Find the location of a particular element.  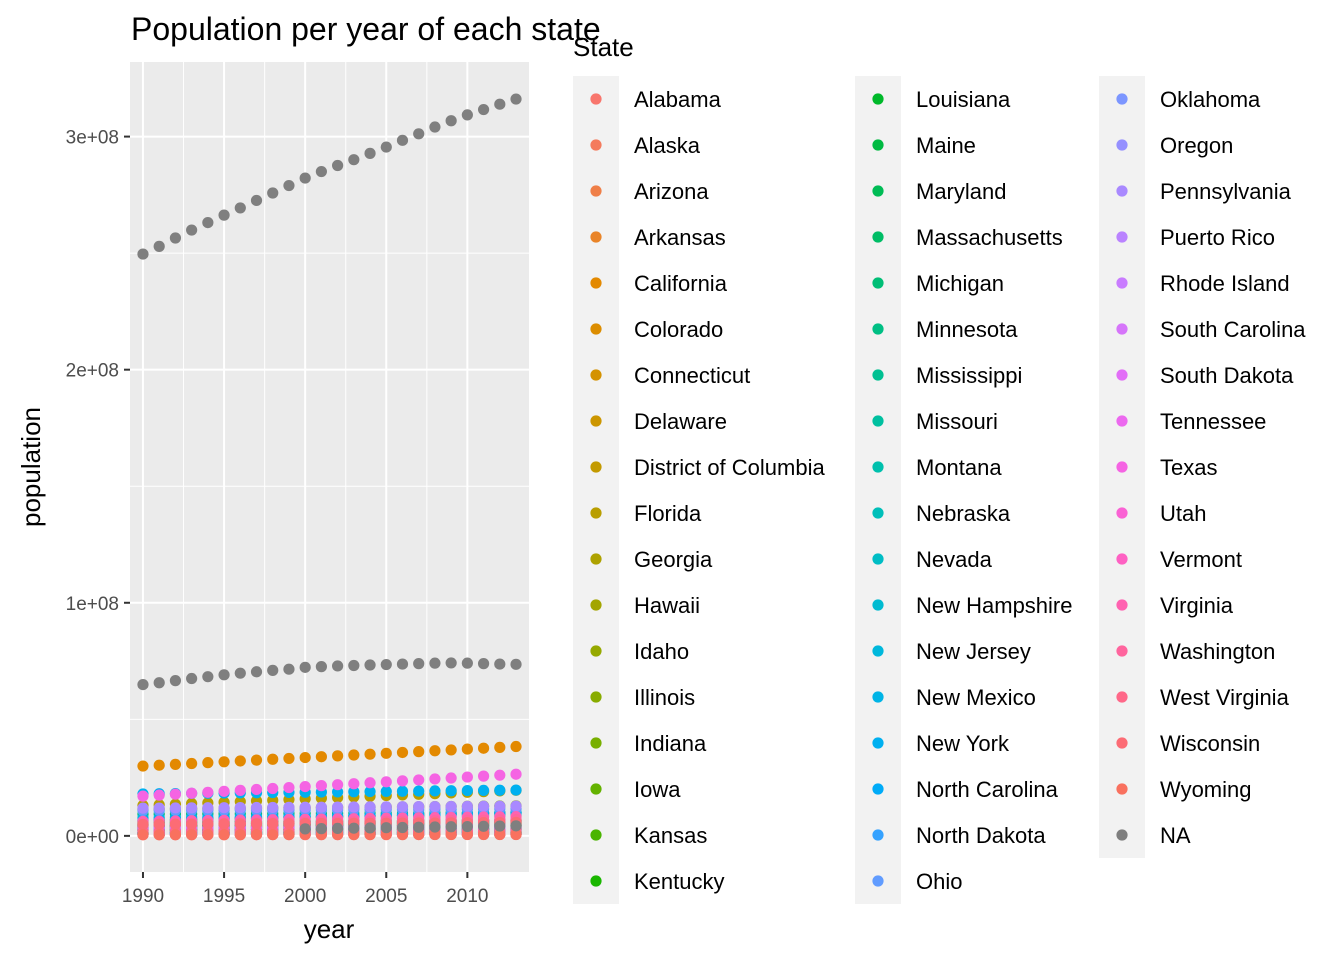

legend-label: South Carolina is located at coordinates (1233, 329).